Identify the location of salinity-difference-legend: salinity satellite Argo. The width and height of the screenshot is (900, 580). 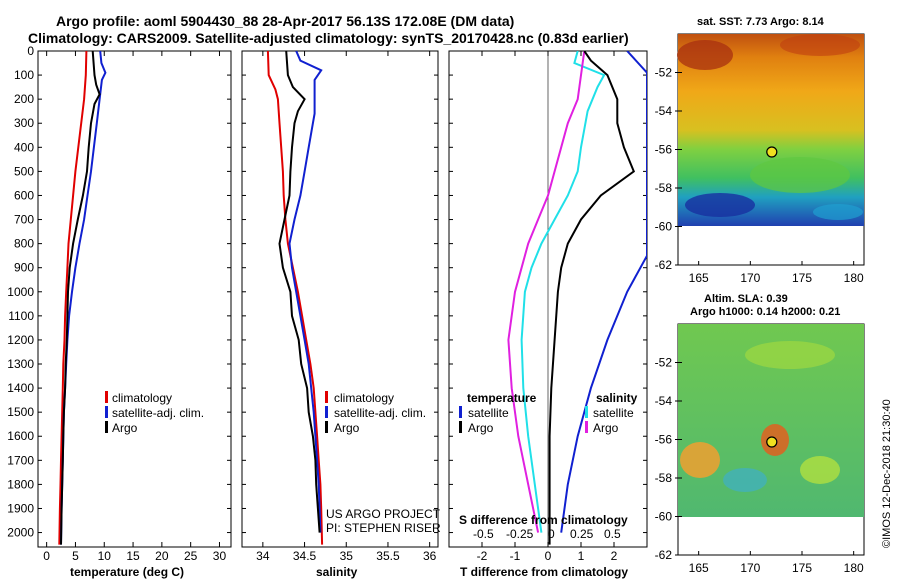
(611, 413).